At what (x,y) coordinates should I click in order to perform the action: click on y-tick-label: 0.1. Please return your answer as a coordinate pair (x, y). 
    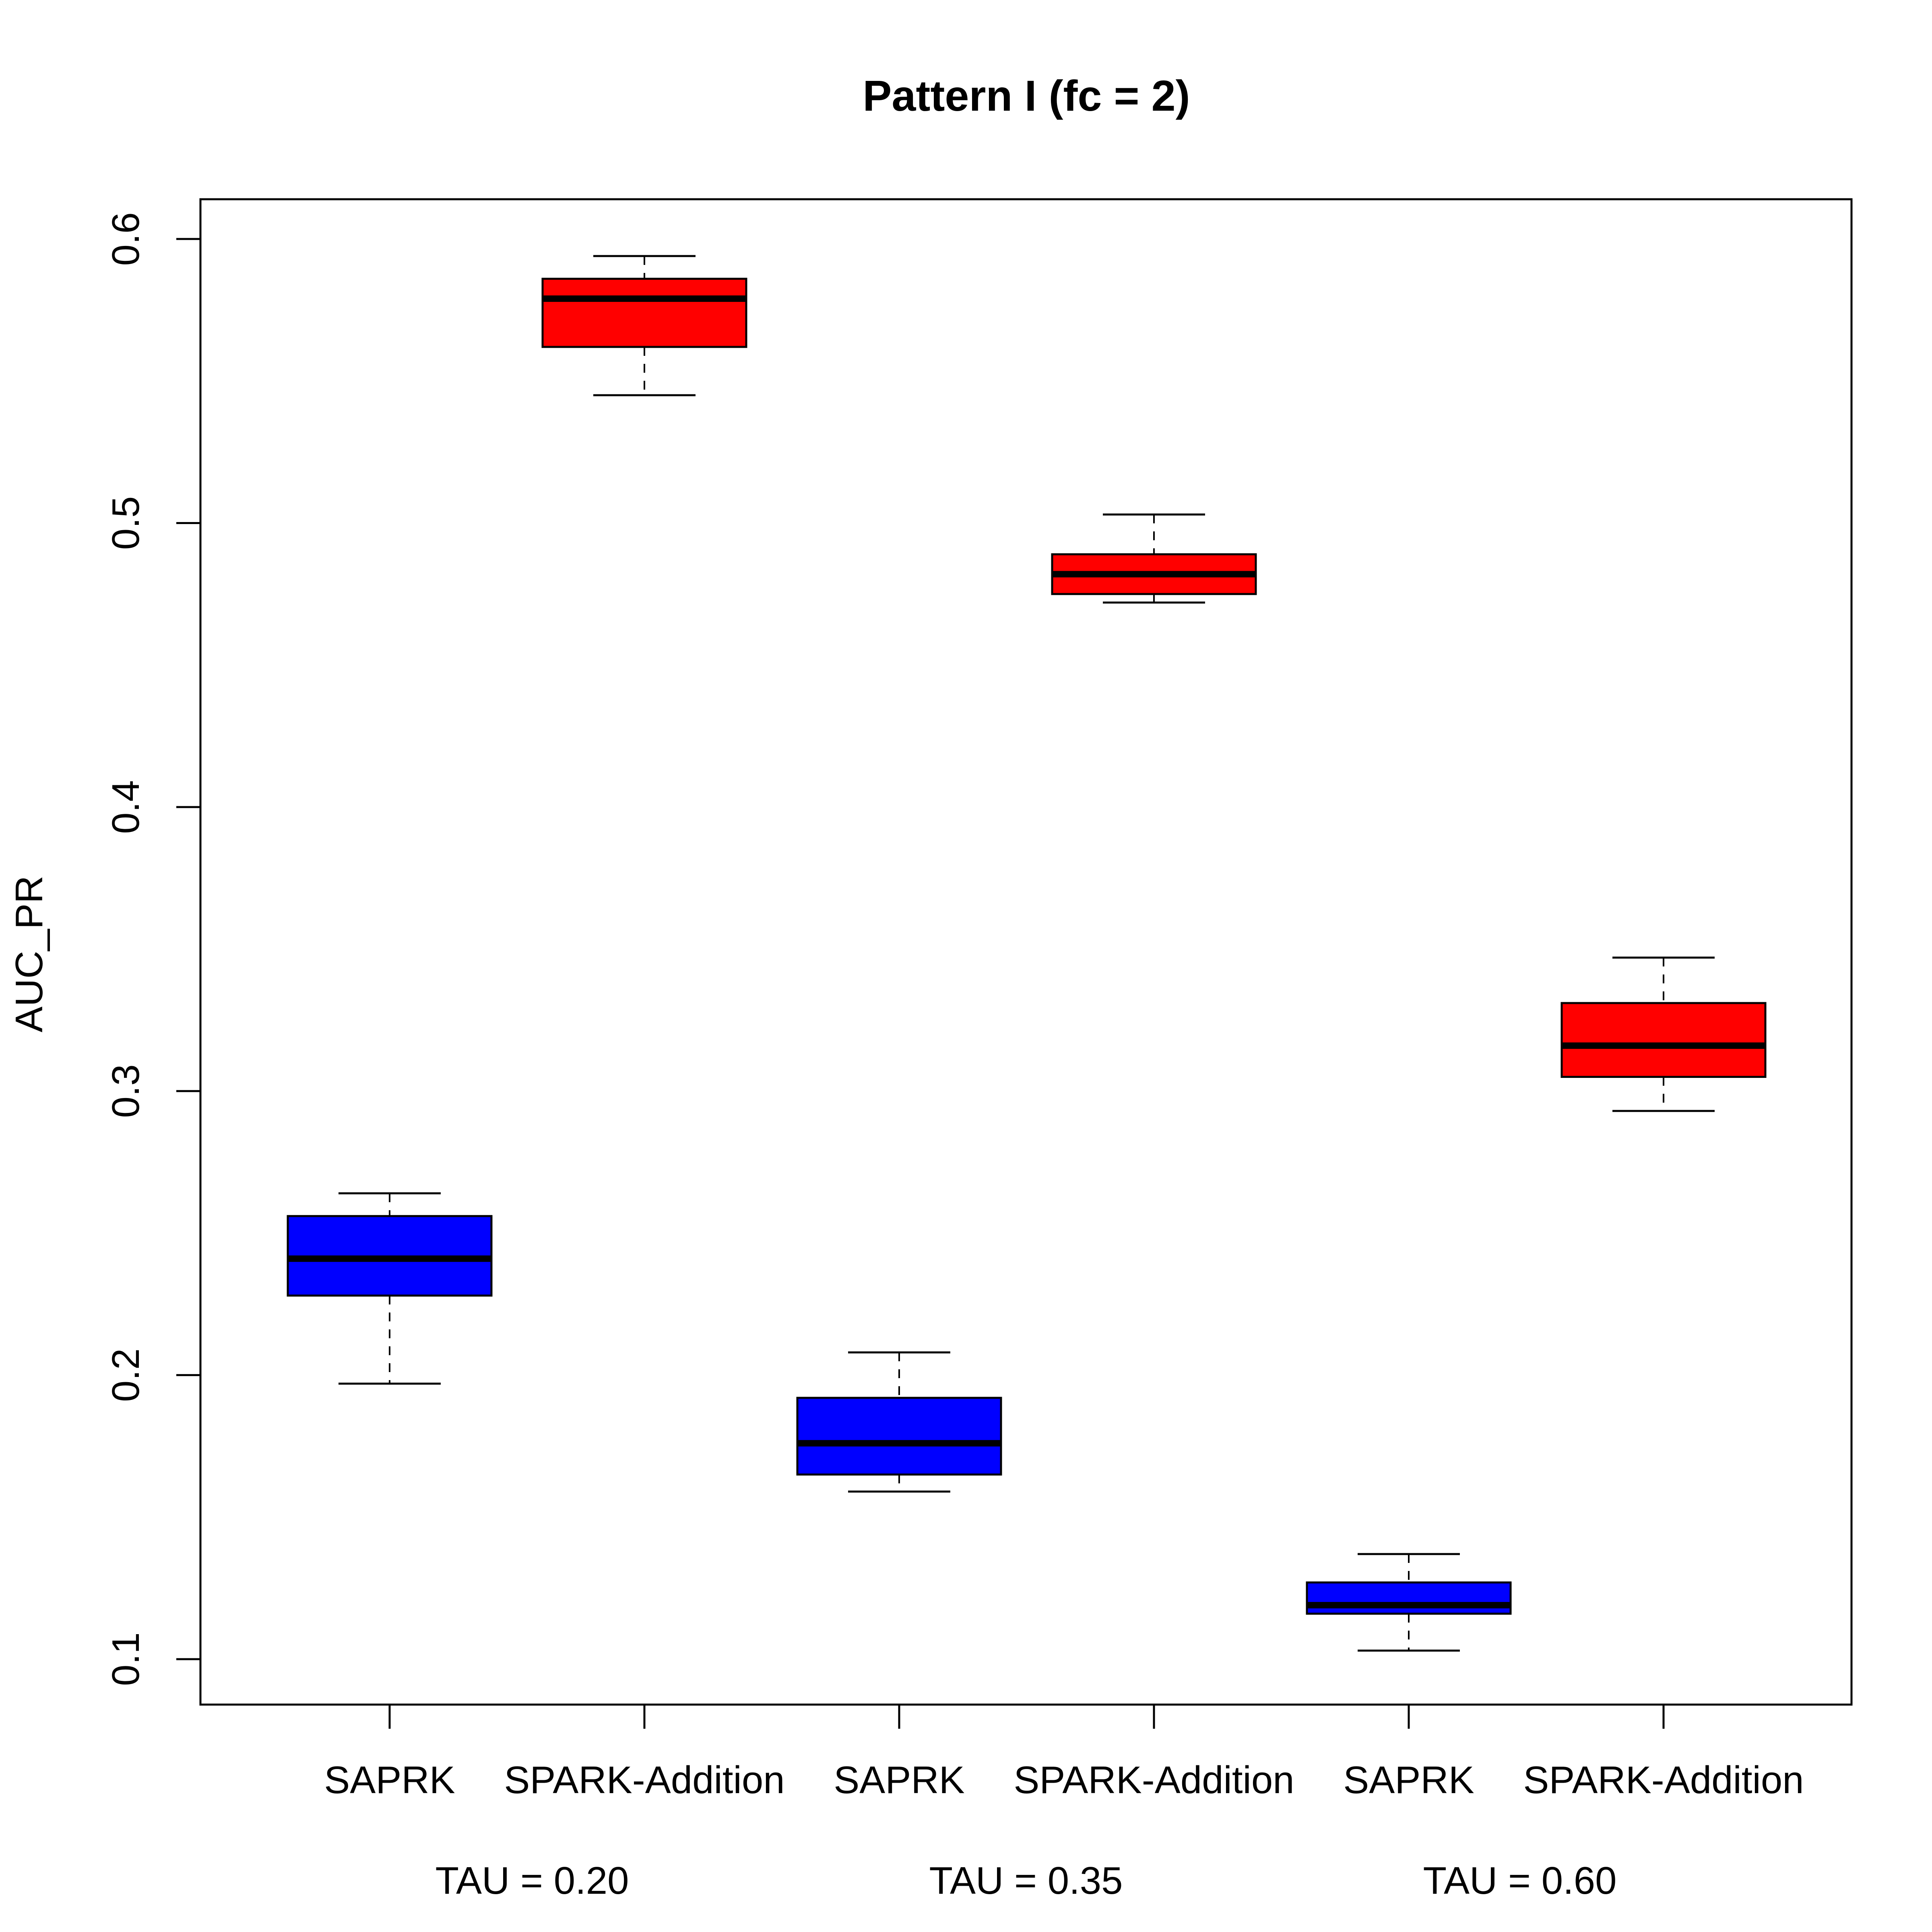
    Looking at the image, I should click on (126, 1659).